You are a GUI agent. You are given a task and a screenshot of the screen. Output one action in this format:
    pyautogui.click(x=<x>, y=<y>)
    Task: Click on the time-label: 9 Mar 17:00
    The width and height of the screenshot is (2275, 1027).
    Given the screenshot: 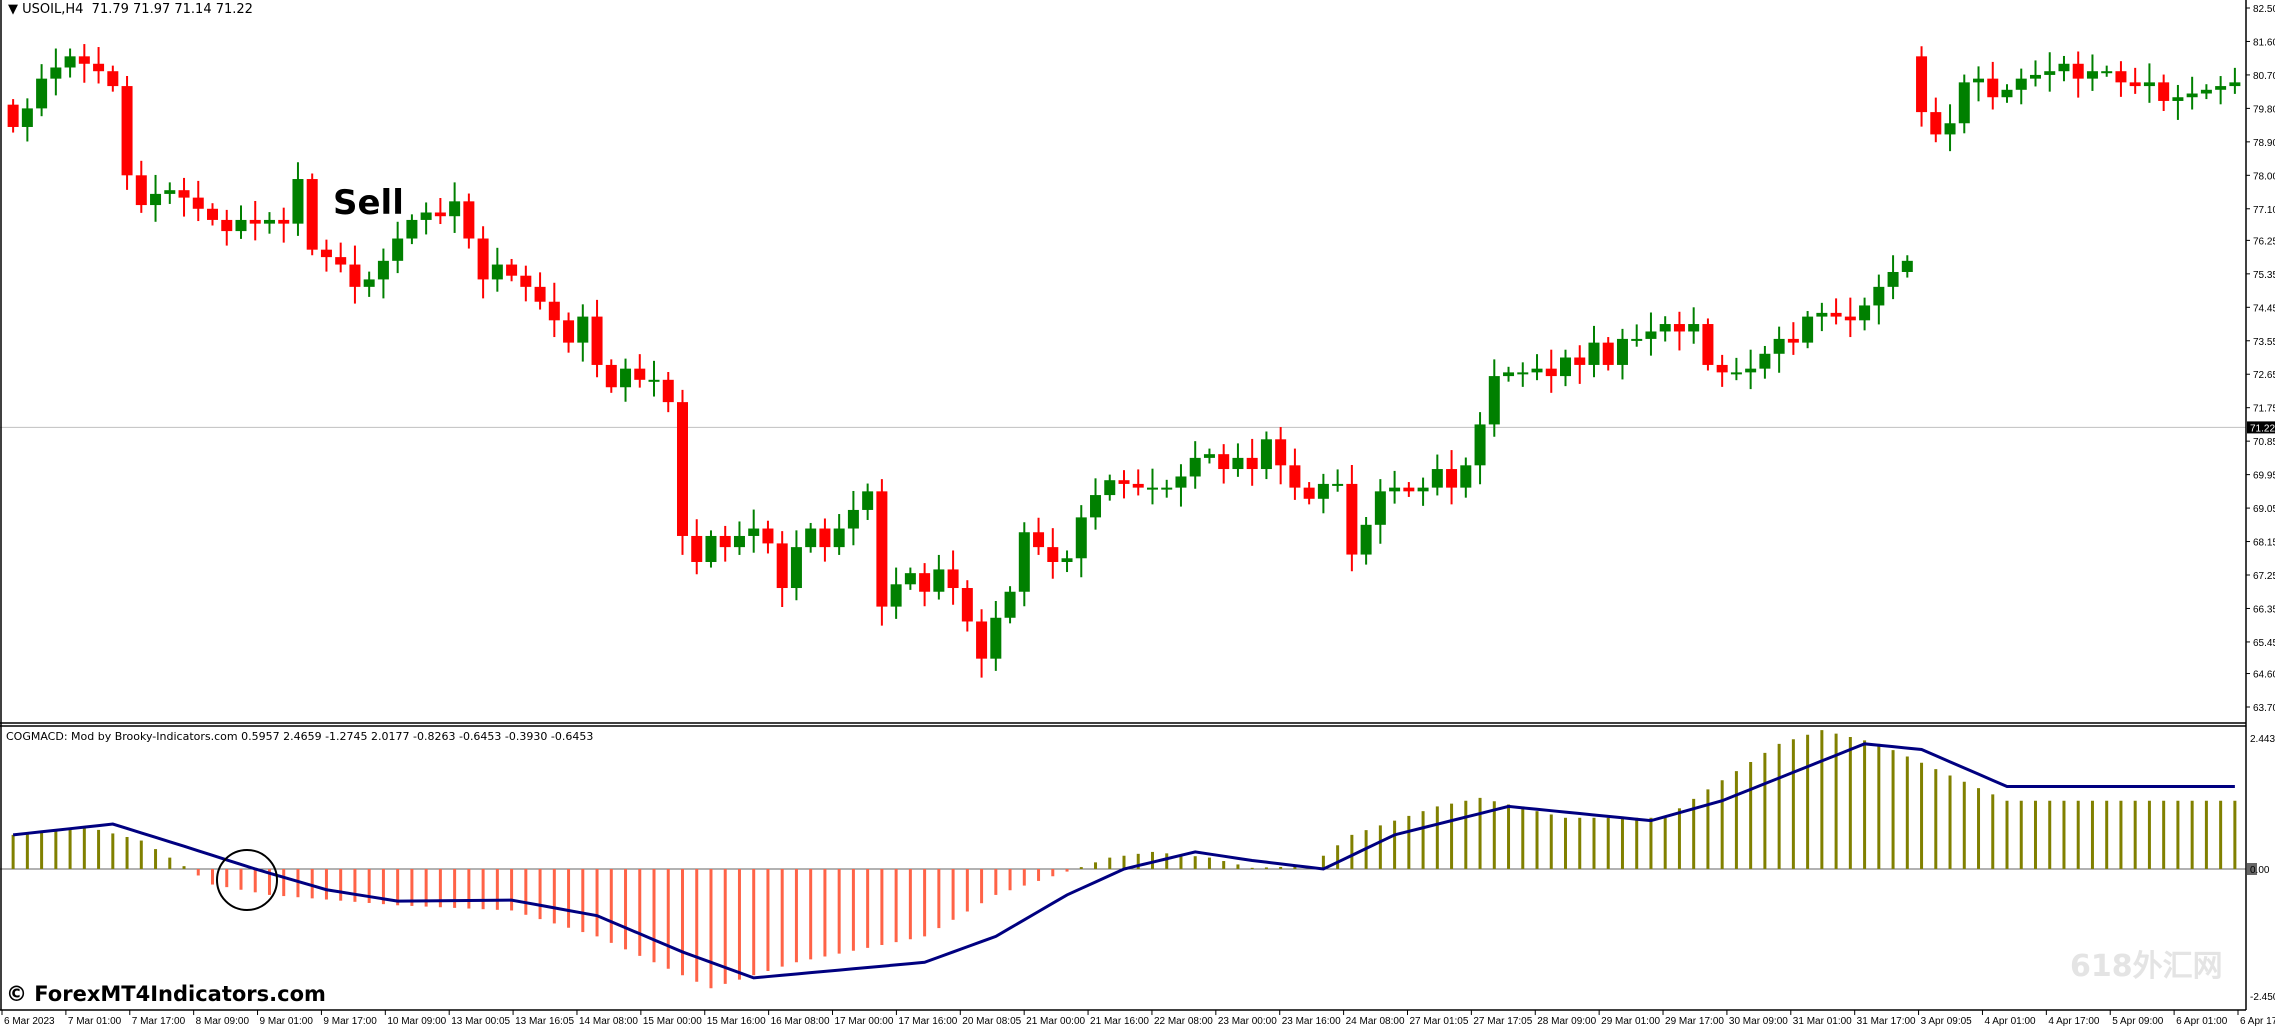 What is the action you would take?
    pyautogui.click(x=350, y=1021)
    